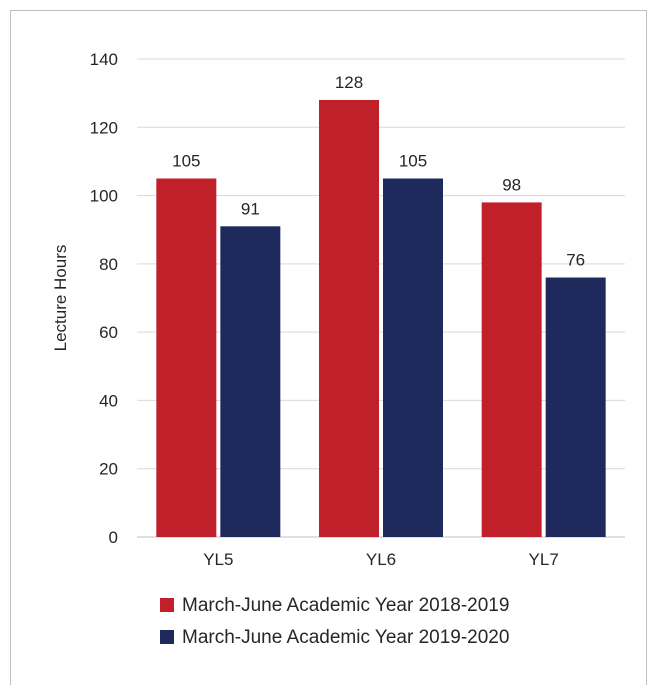  Describe the element at coordinates (108, 469) in the screenshot. I see `y-tick-label: 20` at that location.